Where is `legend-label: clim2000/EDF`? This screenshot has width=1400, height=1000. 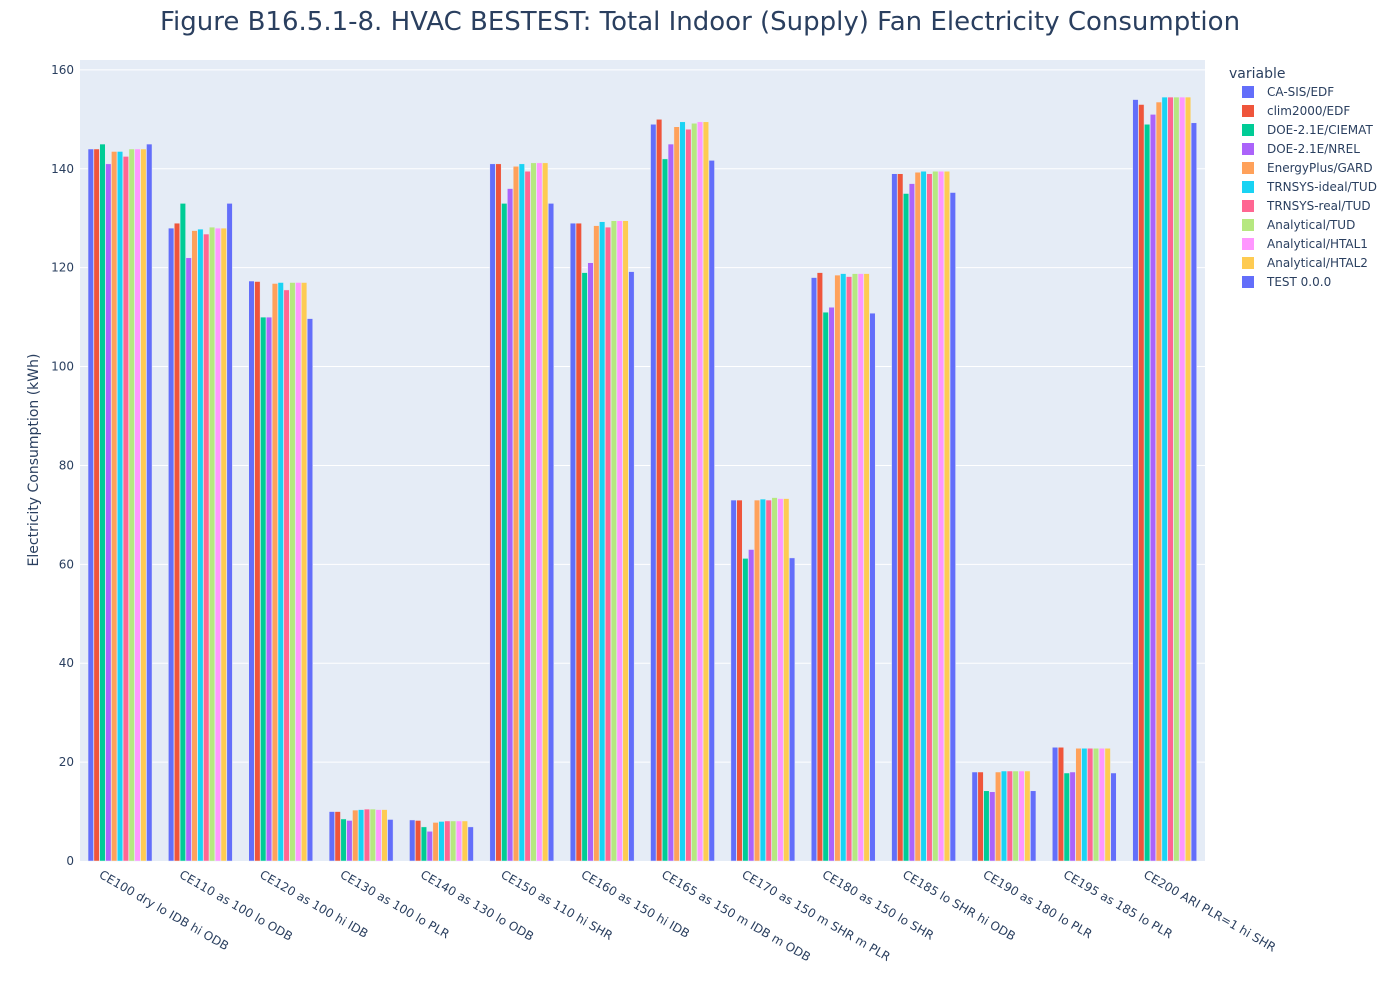
legend-label: clim2000/EDF is located at coordinates (1308, 111).